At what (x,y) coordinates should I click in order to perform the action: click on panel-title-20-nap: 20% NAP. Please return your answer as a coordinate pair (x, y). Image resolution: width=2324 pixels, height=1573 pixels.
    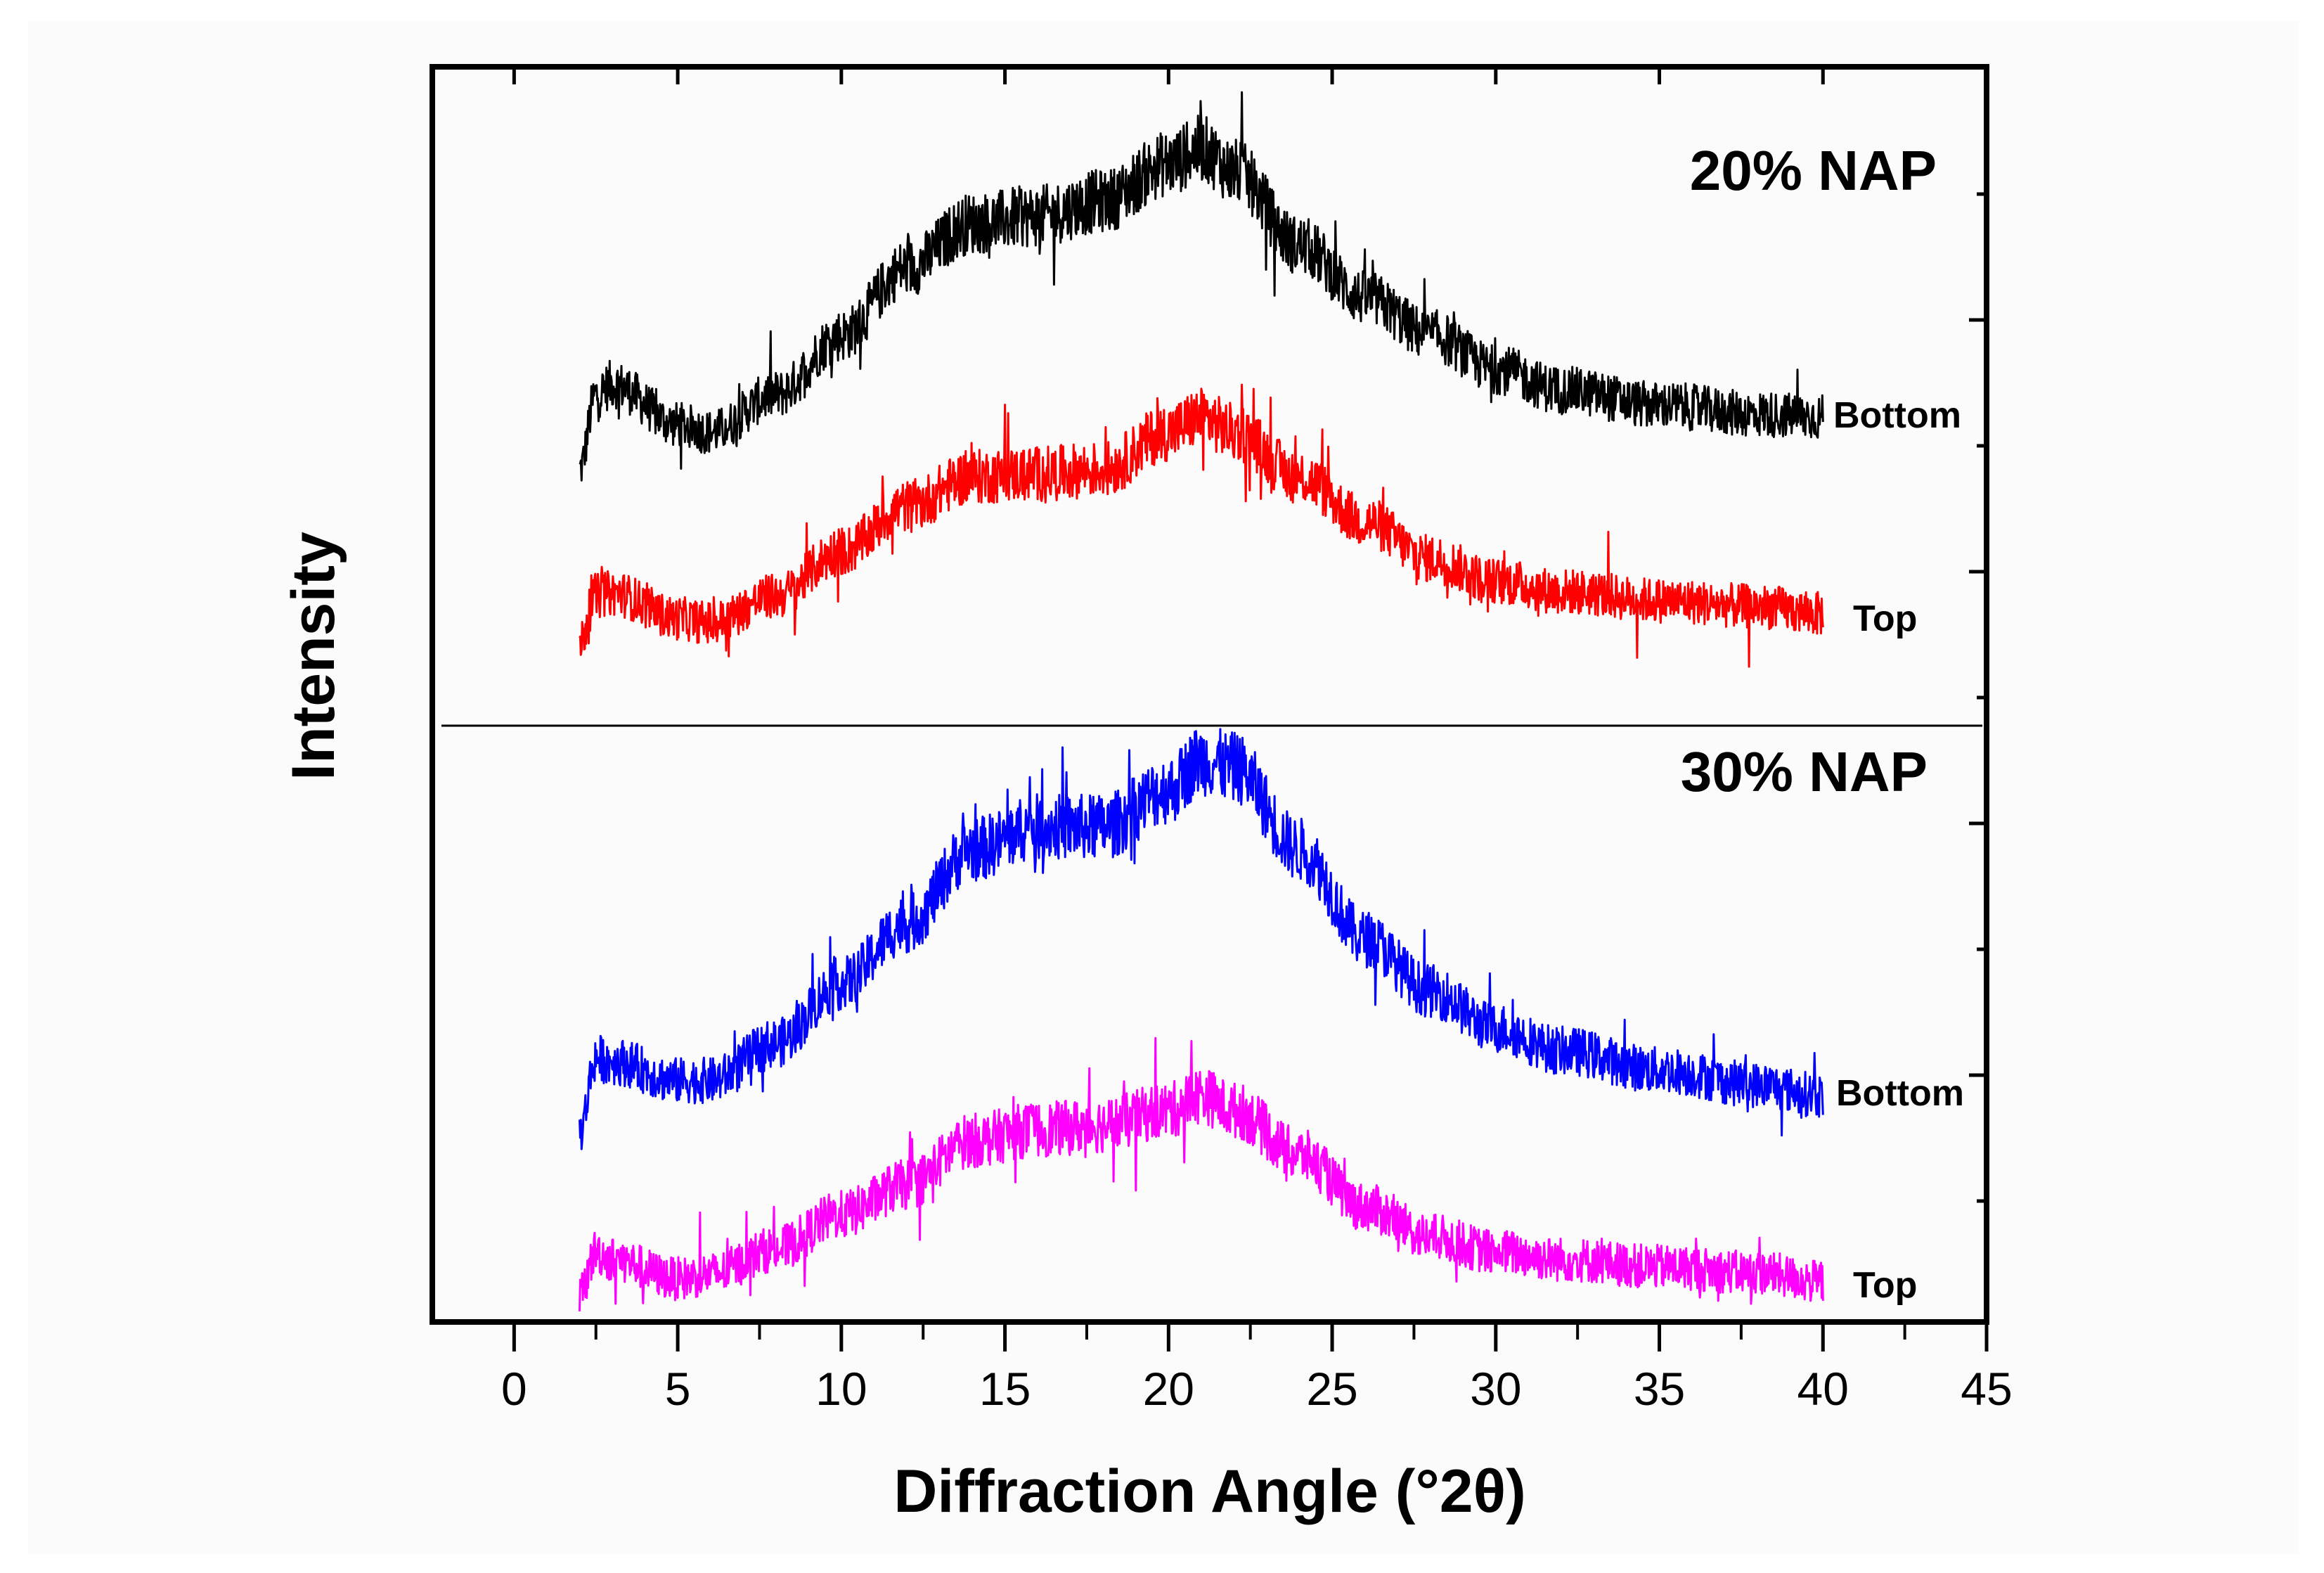
    Looking at the image, I should click on (1813, 170).